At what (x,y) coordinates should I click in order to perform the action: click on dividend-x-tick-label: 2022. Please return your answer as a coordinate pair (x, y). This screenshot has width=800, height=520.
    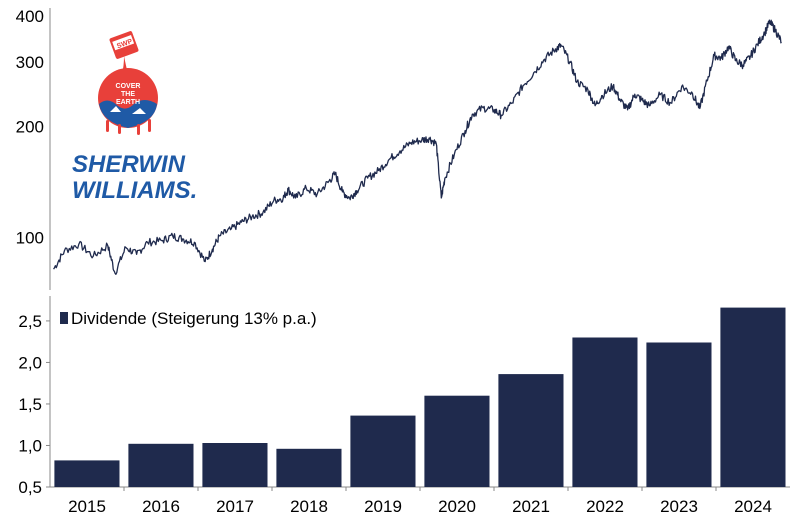
    Looking at the image, I should click on (605, 506).